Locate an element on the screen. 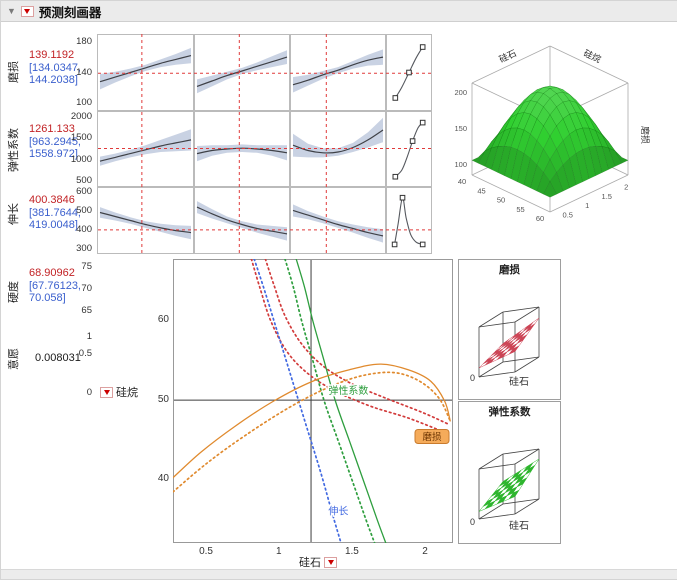  response-values-wear: 139.1192 [134.0347, 144.2038] is located at coordinates (63, 68).